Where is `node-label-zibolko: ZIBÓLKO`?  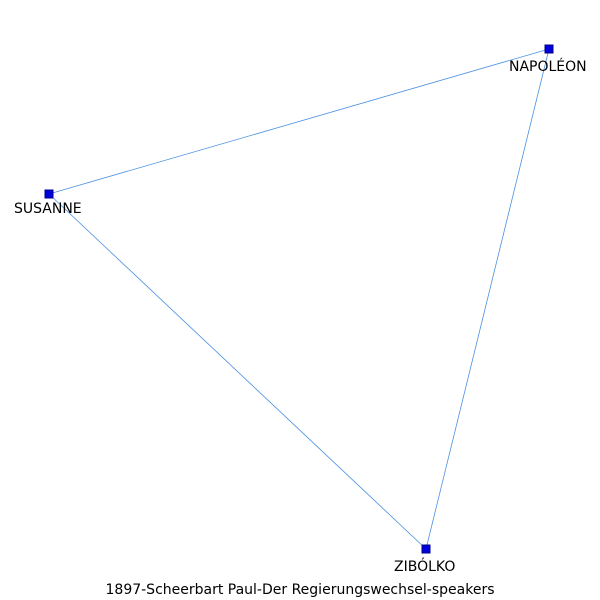 node-label-zibolko: ZIBÓLKO is located at coordinates (424, 566).